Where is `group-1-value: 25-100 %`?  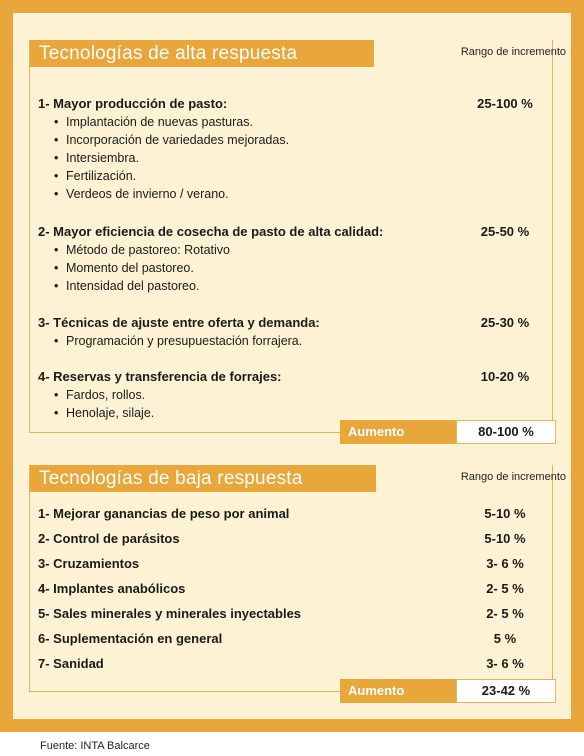 group-1-value: 25-100 % is located at coordinates (505, 103).